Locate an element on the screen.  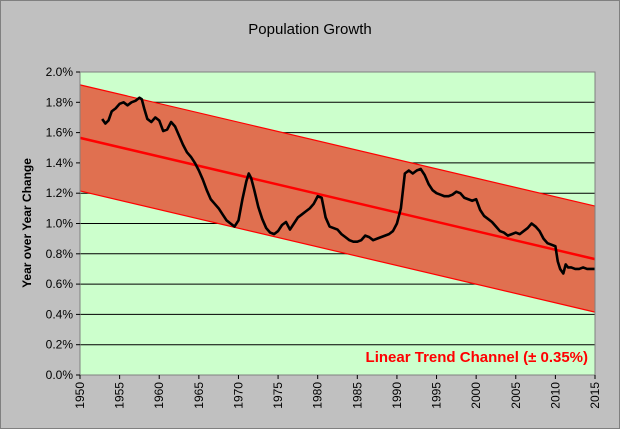
y-tick-label: 1.2% is located at coordinates (60, 193).